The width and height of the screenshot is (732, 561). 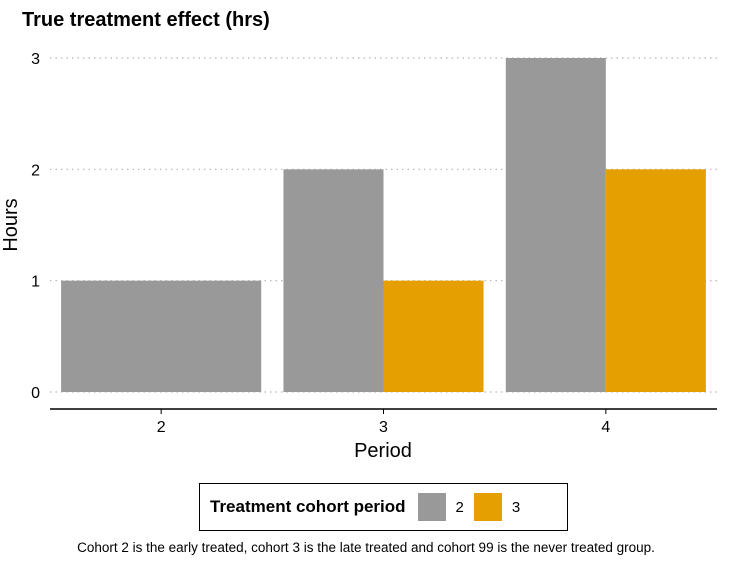 I want to click on x-tick-labels: 2 3 4, so click(x=383, y=422).